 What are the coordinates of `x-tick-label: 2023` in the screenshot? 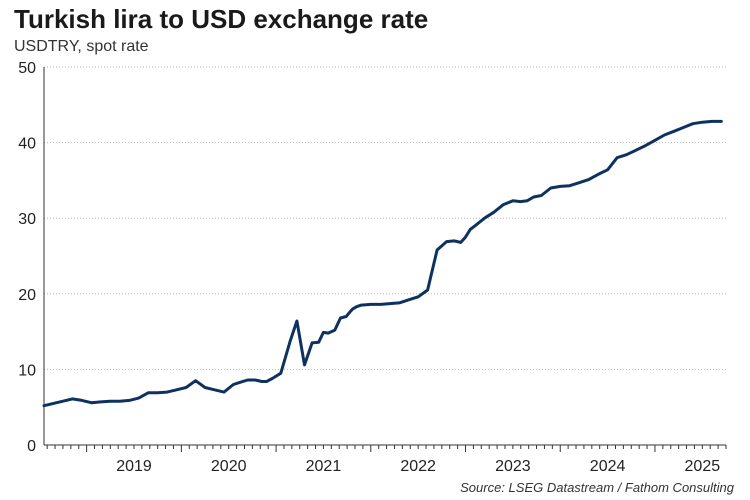 It's located at (513, 466).